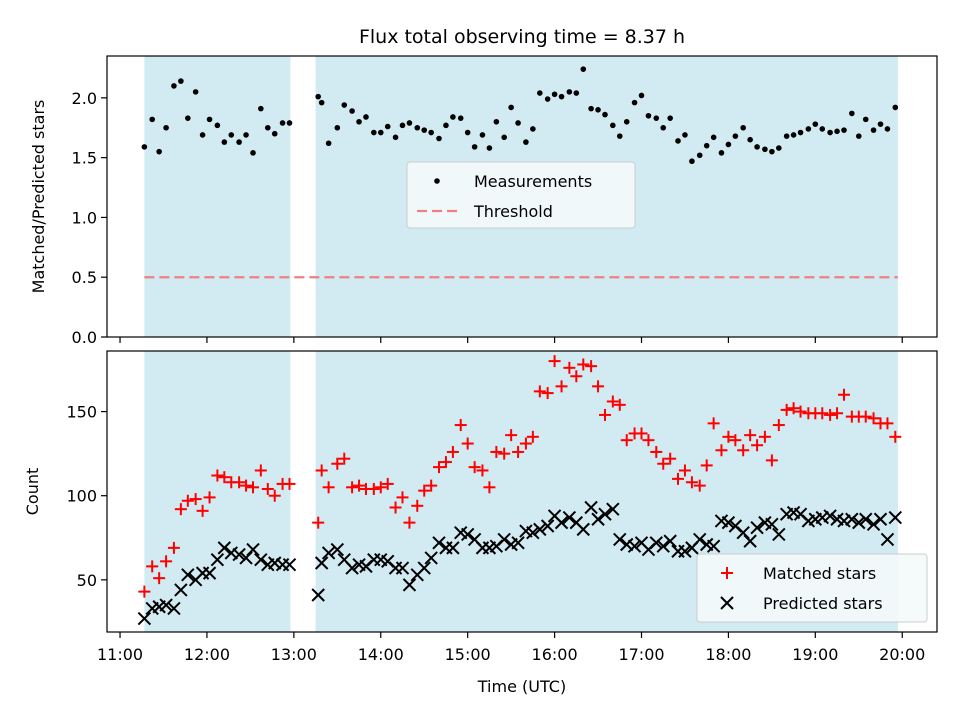  Describe the element at coordinates (84, 158) in the screenshot. I see `top-y-tick-label: 1.5` at that location.